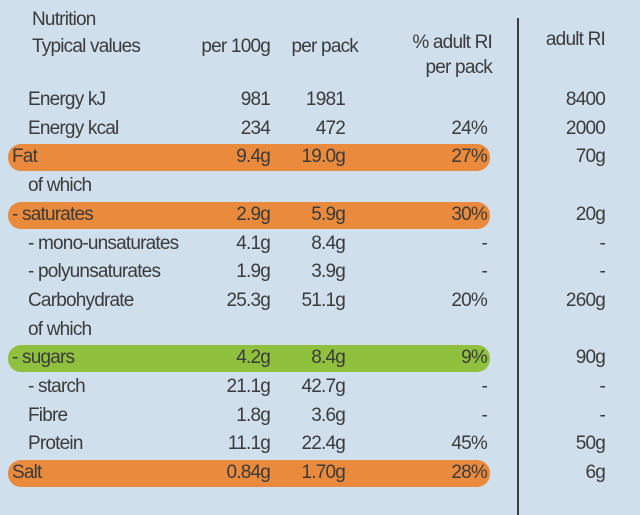 This screenshot has width=640, height=515. I want to click on cell: 9.4g, so click(253, 157).